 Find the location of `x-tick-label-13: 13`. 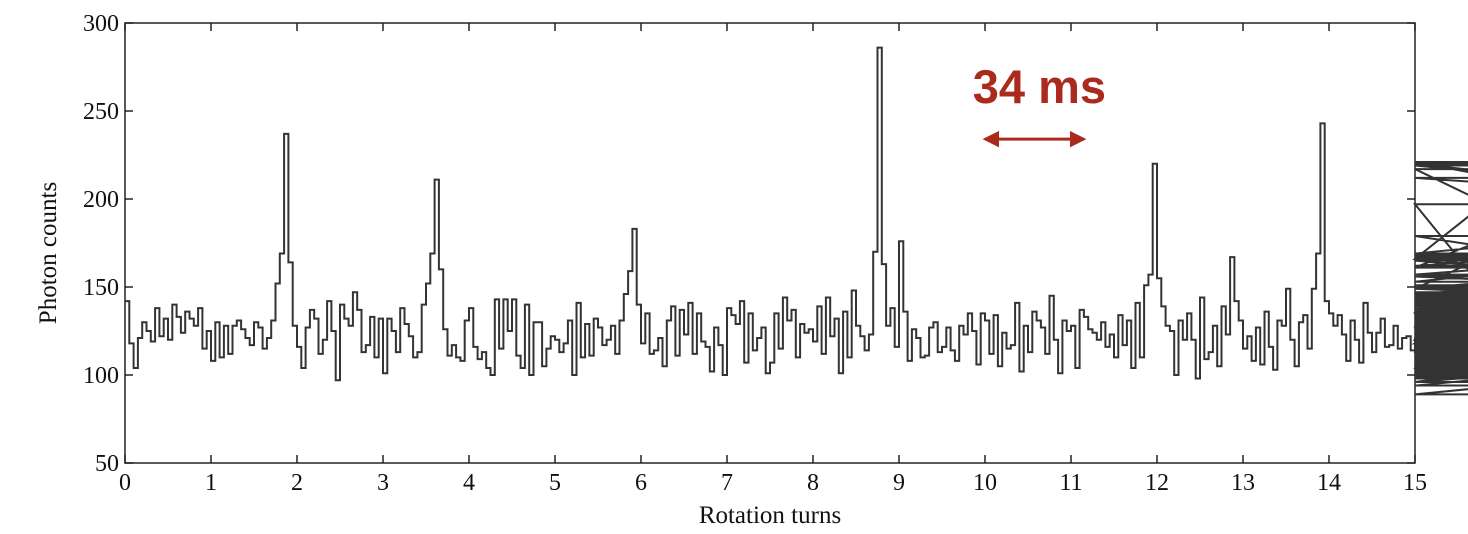

x-tick-label-13: 13 is located at coordinates (1243, 483).